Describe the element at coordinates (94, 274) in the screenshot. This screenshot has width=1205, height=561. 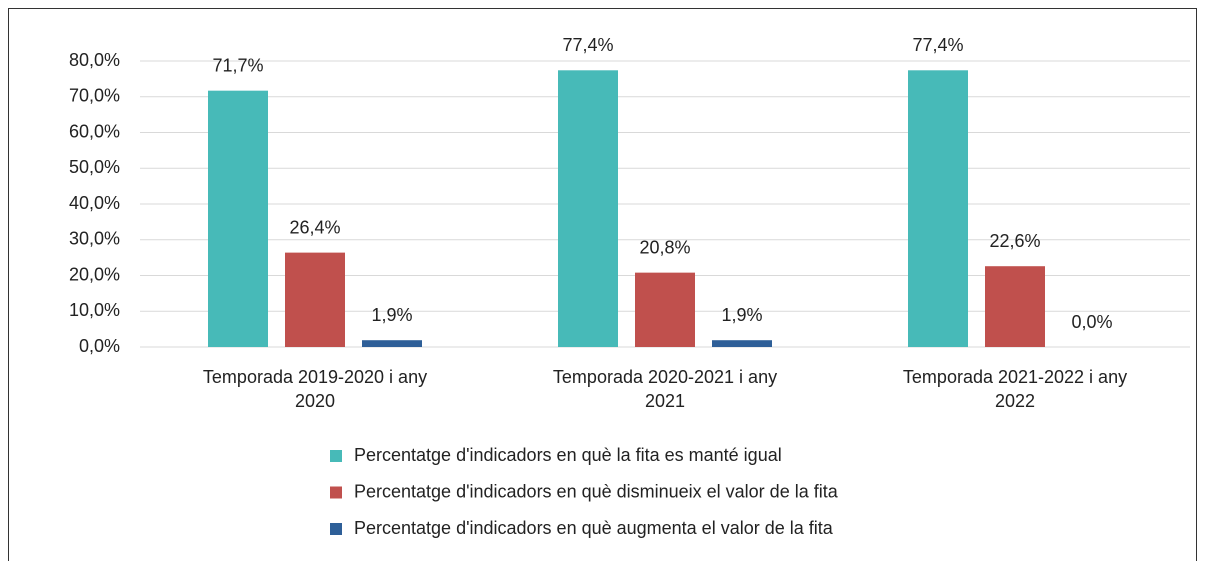
I see `y-tick-label: 20,0%` at that location.